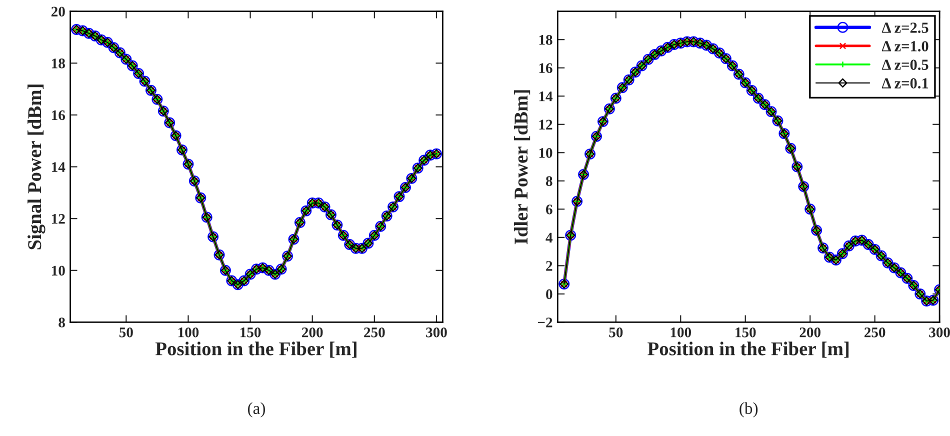 This screenshot has height=436, width=950. I want to click on y-axis-title: Idler Power [dBm], so click(522, 167).